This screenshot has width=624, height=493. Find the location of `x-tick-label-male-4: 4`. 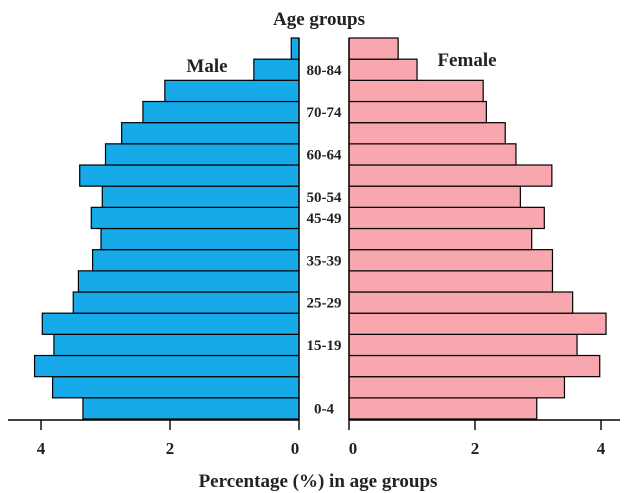

x-tick-label-male-4: 4 is located at coordinates (41, 448).